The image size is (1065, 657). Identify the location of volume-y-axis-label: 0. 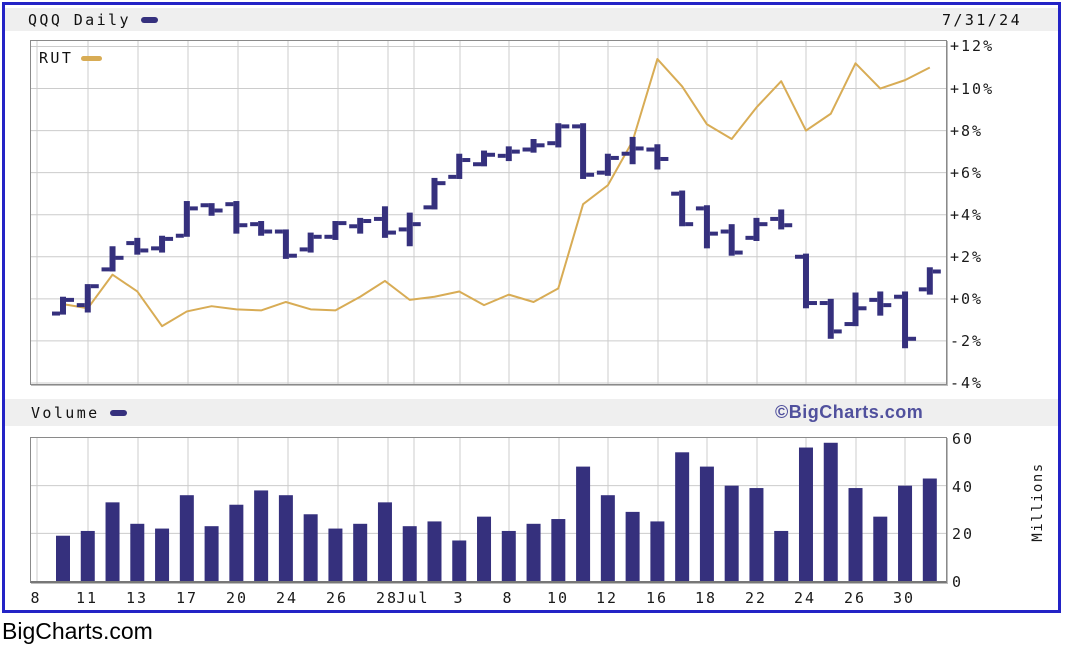
(958, 582).